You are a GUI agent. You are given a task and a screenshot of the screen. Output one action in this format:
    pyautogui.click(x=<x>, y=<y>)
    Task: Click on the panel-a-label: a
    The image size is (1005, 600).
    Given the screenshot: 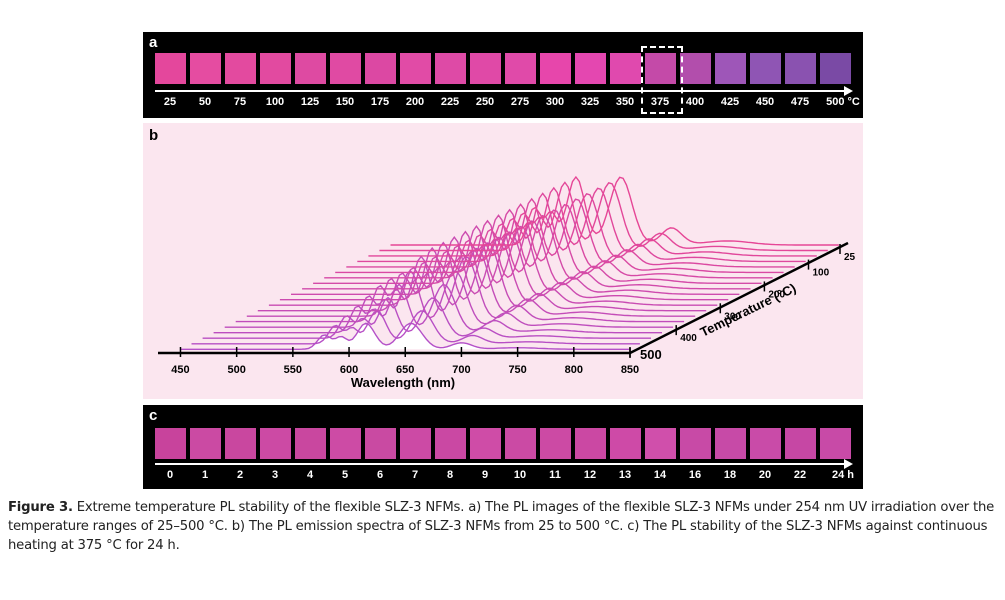 What is the action you would take?
    pyautogui.click(x=153, y=42)
    